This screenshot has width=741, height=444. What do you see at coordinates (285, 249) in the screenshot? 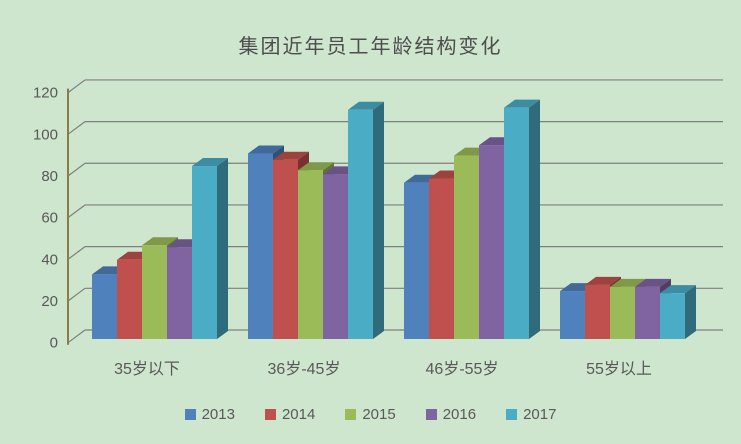
I see `bar-2014-cat2` at bounding box center [285, 249].